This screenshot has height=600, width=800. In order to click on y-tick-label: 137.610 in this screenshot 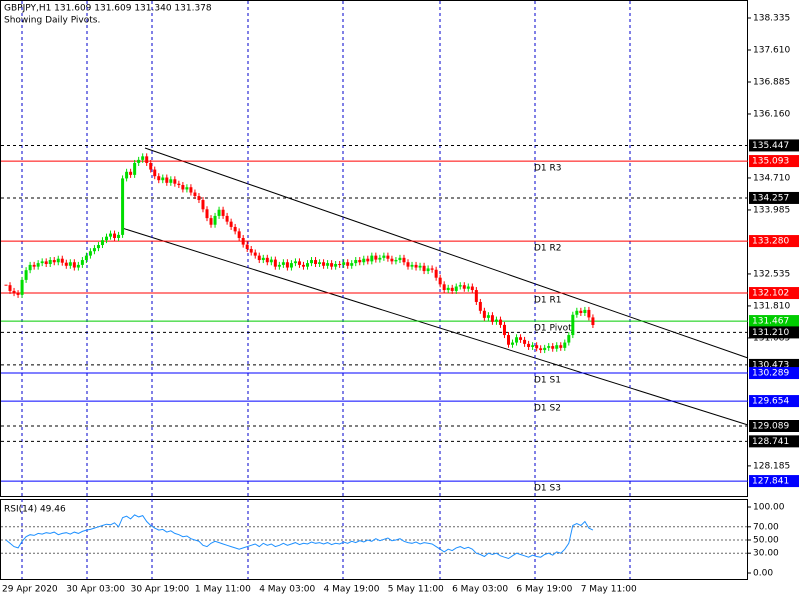, I will do `click(771, 50)`.